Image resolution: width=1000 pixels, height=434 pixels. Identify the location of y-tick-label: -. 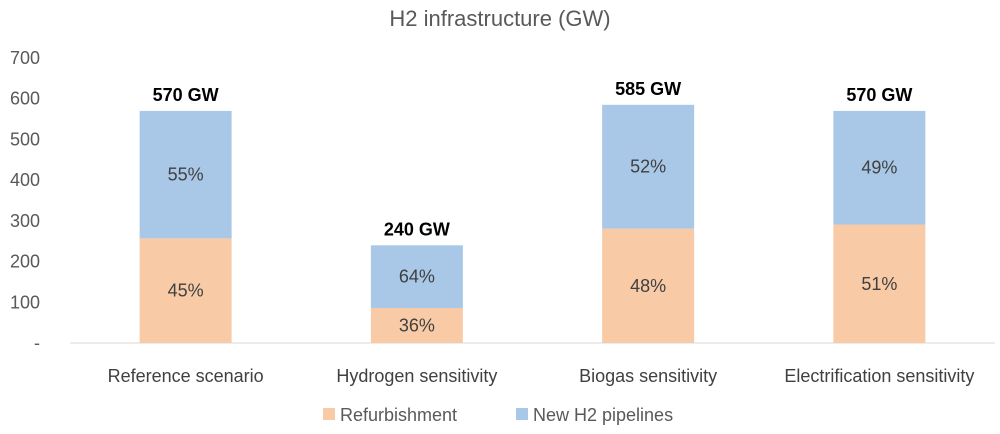
(37, 343).